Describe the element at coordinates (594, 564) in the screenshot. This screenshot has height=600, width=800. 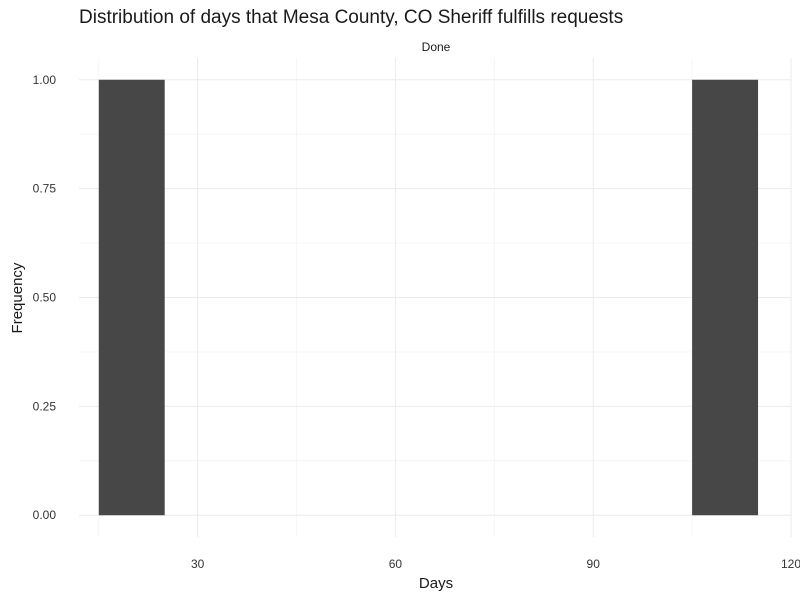
I see `x-tick-label: 90` at that location.